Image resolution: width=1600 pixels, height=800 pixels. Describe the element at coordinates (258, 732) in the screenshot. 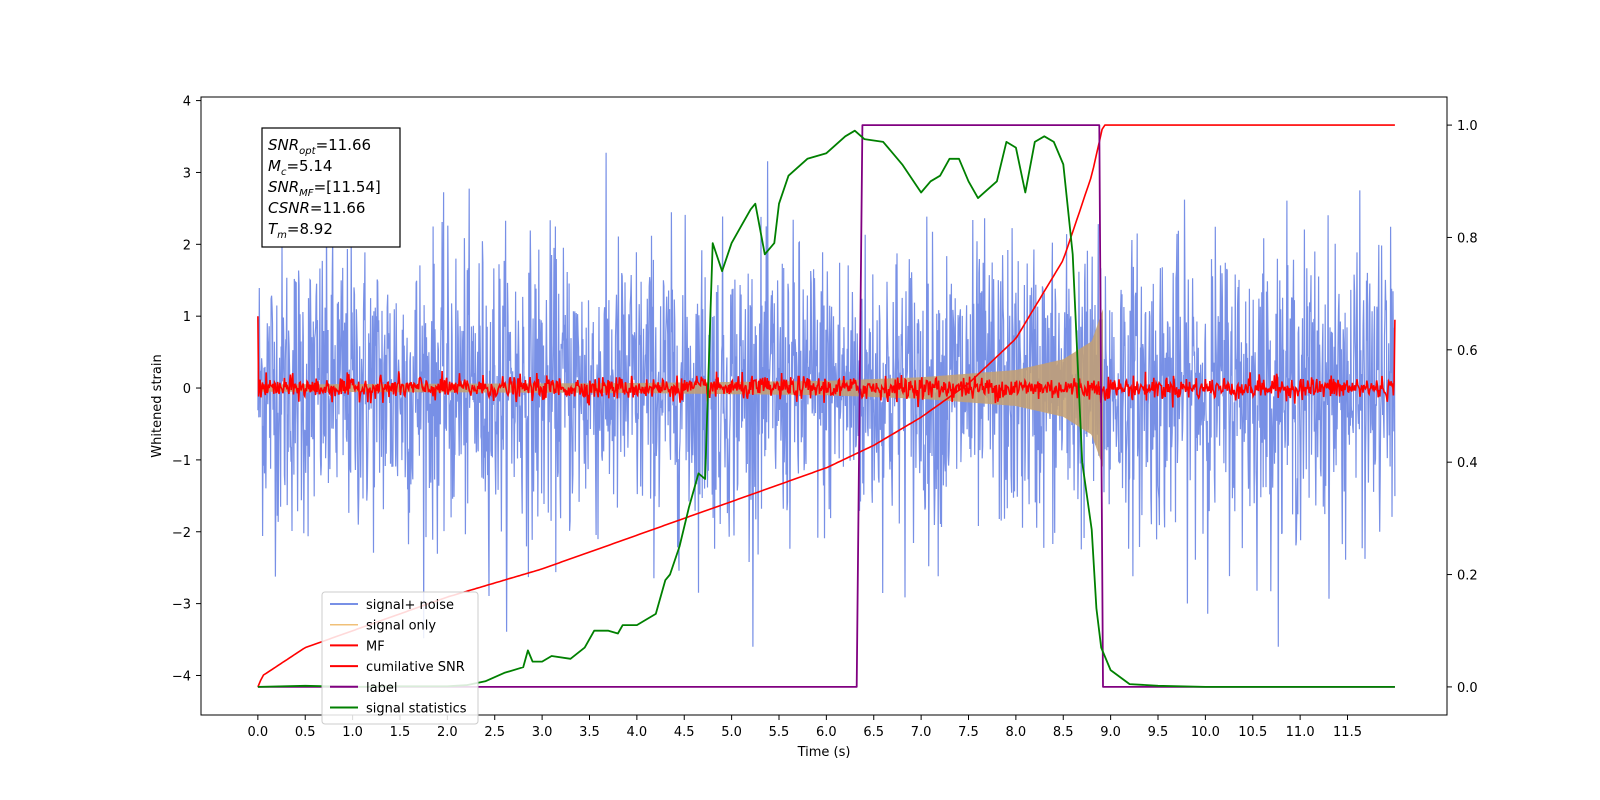

I see `x-tick-label: 0.0` at that location.